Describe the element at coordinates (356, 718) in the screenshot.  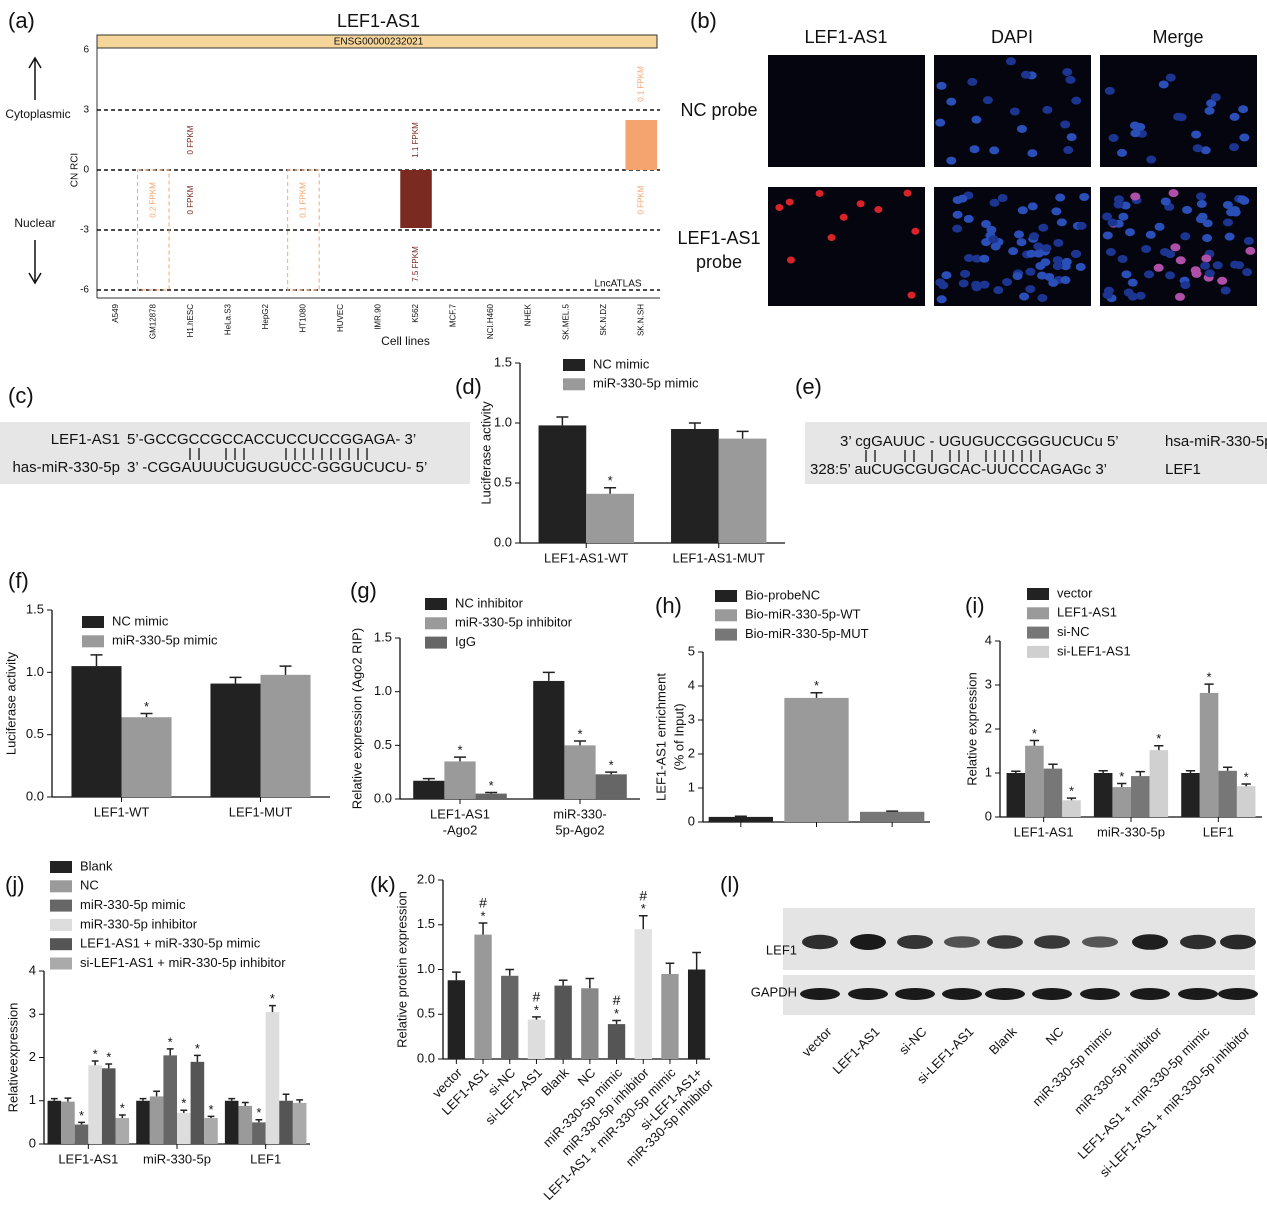
I see `y-axis-label: Relative expression (Ago2 RIP)` at that location.